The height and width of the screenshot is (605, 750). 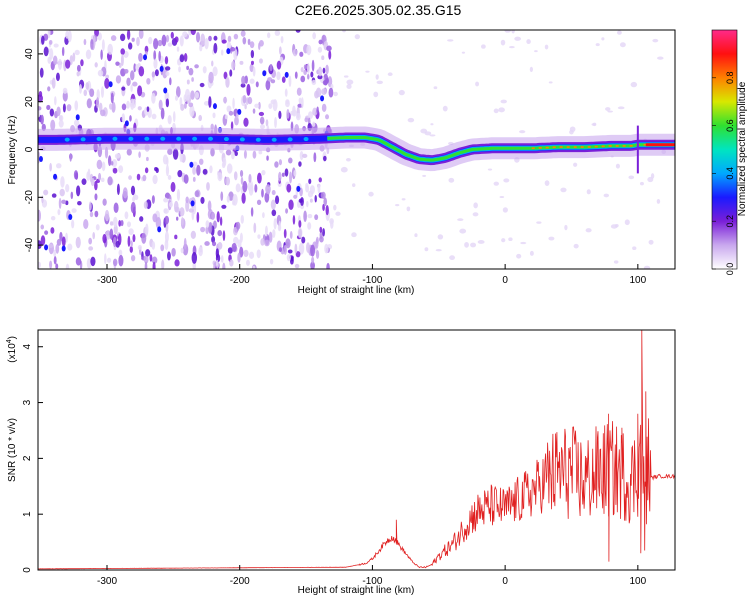 I want to click on colorbar-label: Normalized spectral amplitude, so click(x=742, y=148).